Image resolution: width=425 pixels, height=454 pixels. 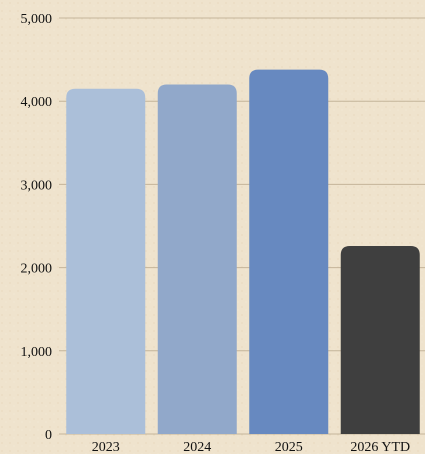 I want to click on y-tick-label: 2,000, so click(x=37, y=269).